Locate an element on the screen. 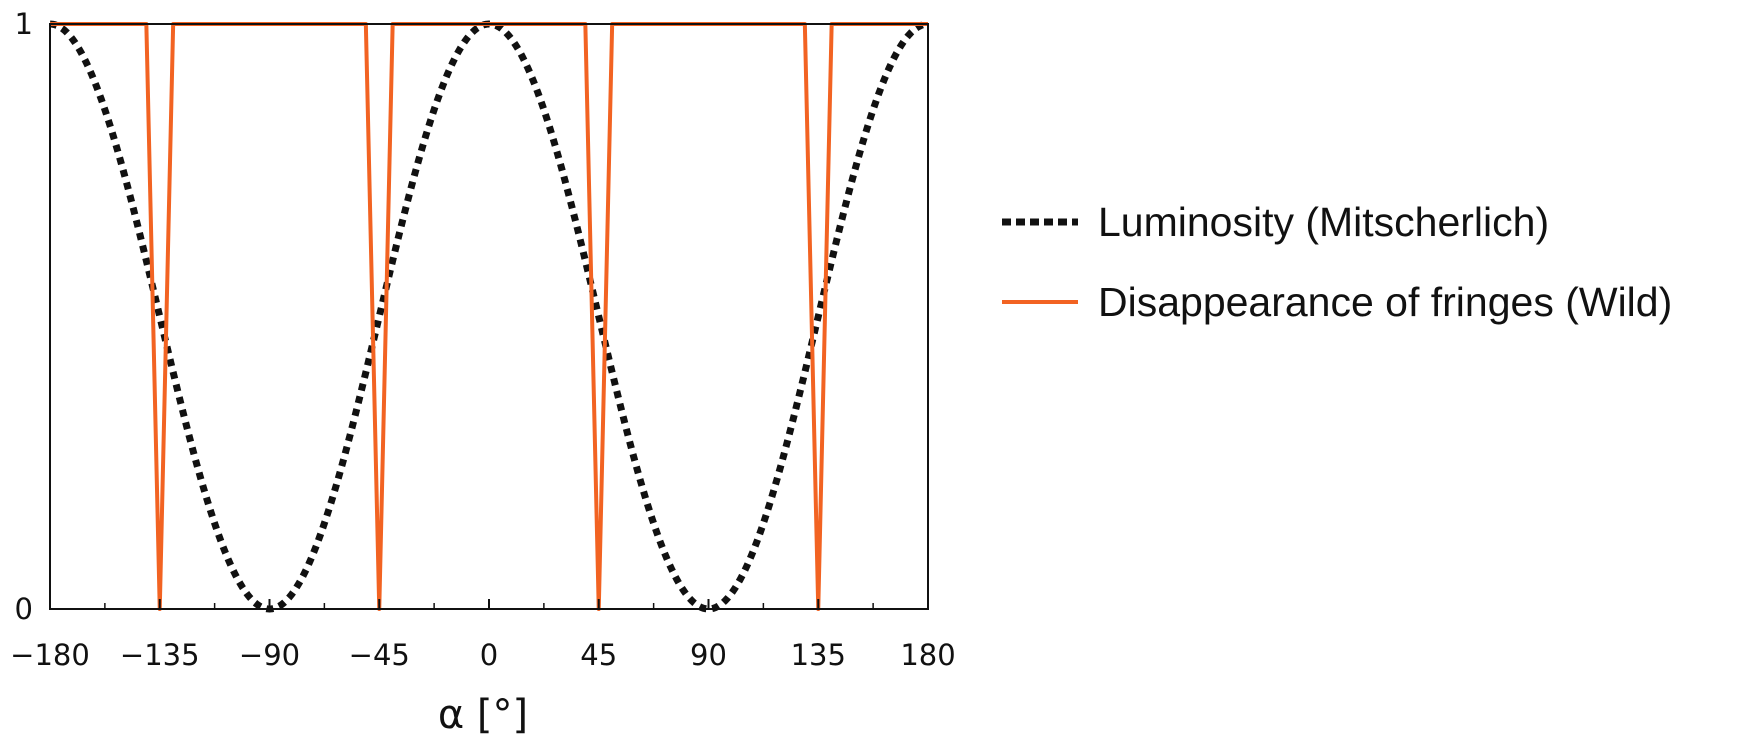  legend-item: Disappearance of fringes (Wild) is located at coordinates (1337, 302).